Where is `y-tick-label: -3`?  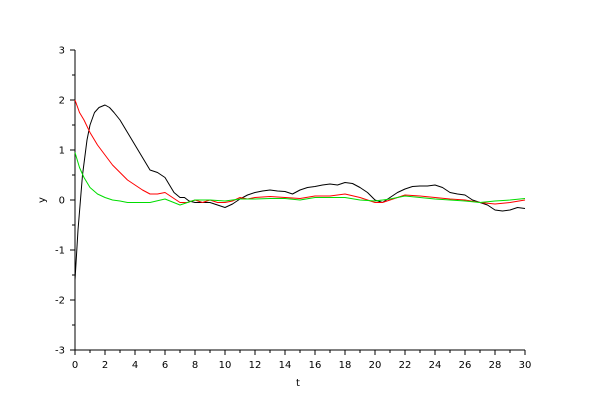
y-tick-label: -3 is located at coordinates (60, 351).